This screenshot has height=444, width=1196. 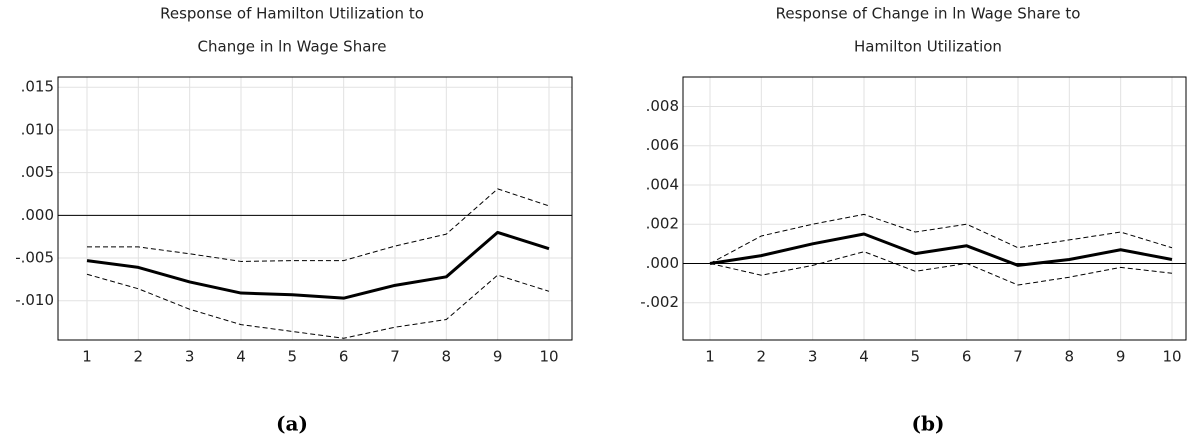 What do you see at coordinates (292, 424) in the screenshot?
I see `caption: (a)` at bounding box center [292, 424].